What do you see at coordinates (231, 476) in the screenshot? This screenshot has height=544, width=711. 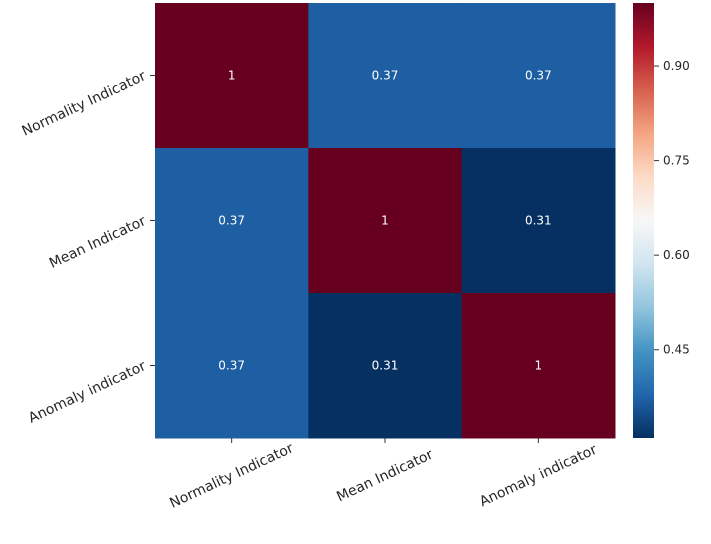 I see `x-tick-label: Normality Indicator` at bounding box center [231, 476].